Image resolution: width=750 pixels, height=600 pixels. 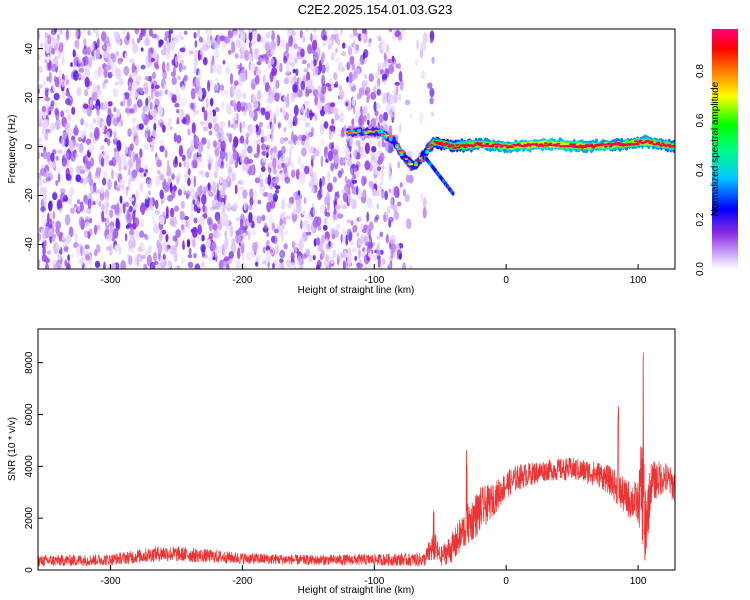 I want to click on colorbar-tick-label: 0.4, so click(x=700, y=170).